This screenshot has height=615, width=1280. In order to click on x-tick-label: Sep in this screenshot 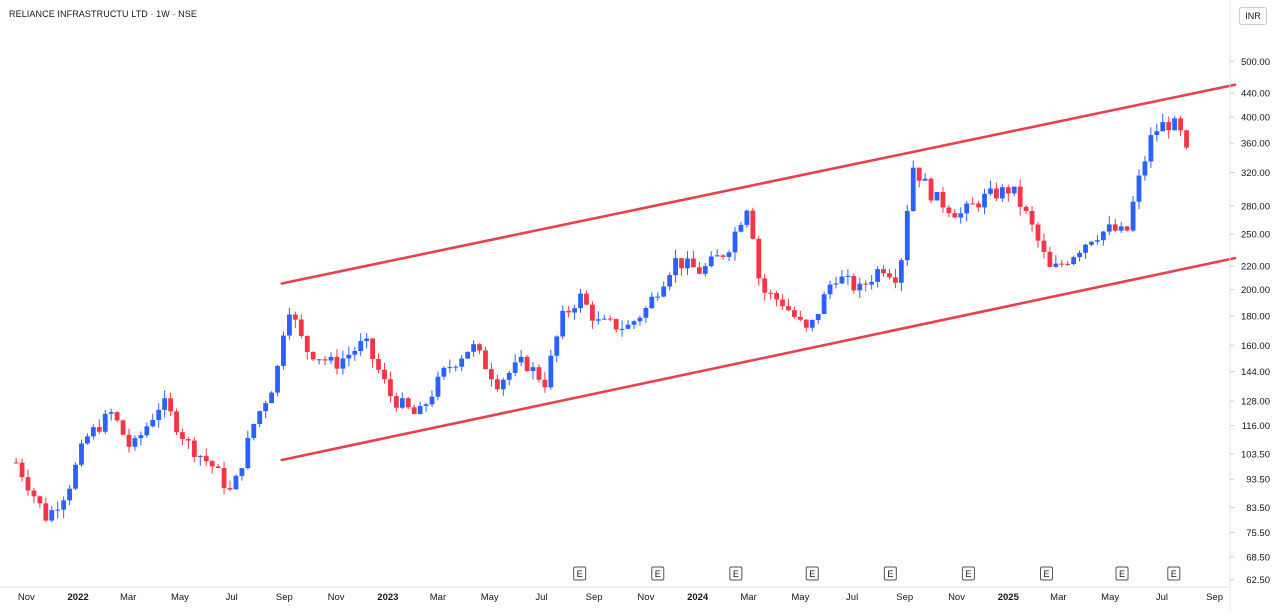, I will do `click(904, 597)`.